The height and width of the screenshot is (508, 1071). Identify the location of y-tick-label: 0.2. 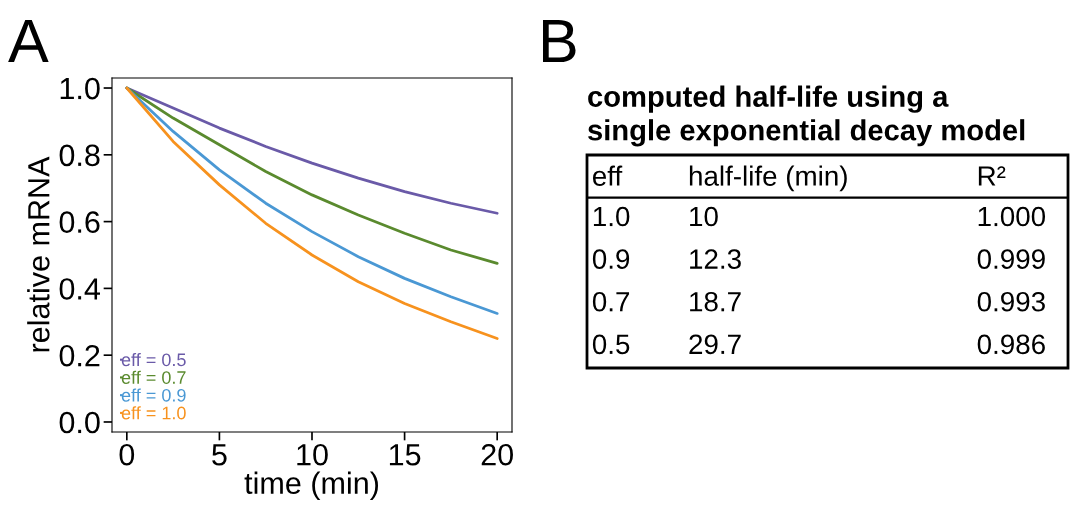
(79, 355).